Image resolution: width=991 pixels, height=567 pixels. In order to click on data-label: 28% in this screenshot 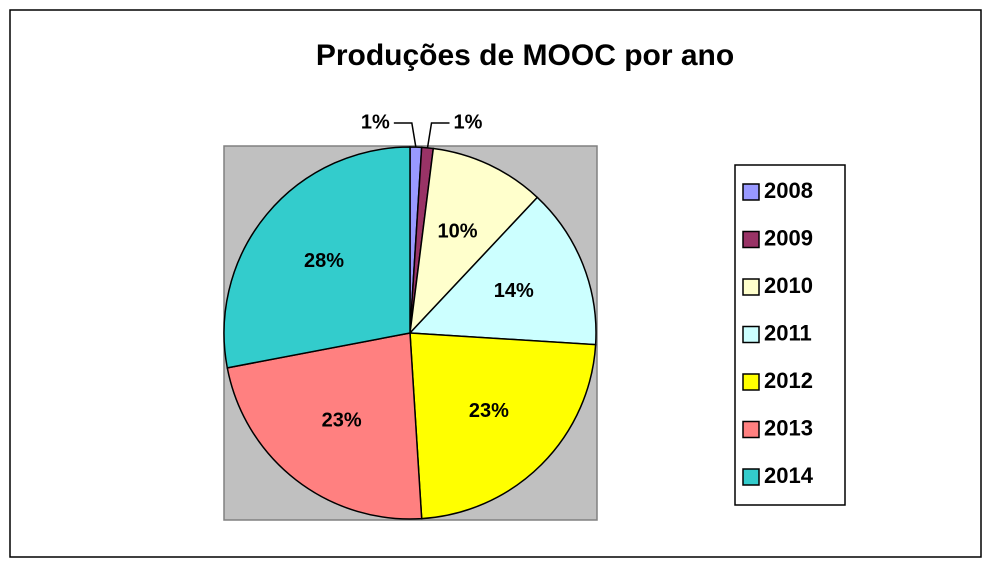, I will do `click(324, 261)`.